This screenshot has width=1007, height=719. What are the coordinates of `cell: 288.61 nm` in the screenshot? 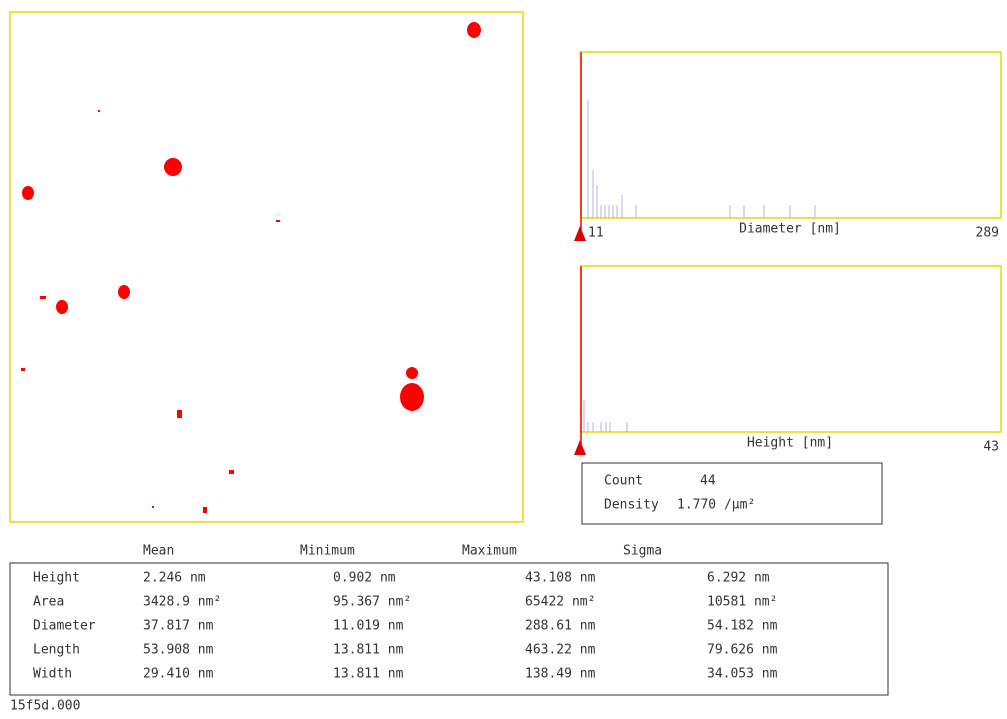 It's located at (560, 626).